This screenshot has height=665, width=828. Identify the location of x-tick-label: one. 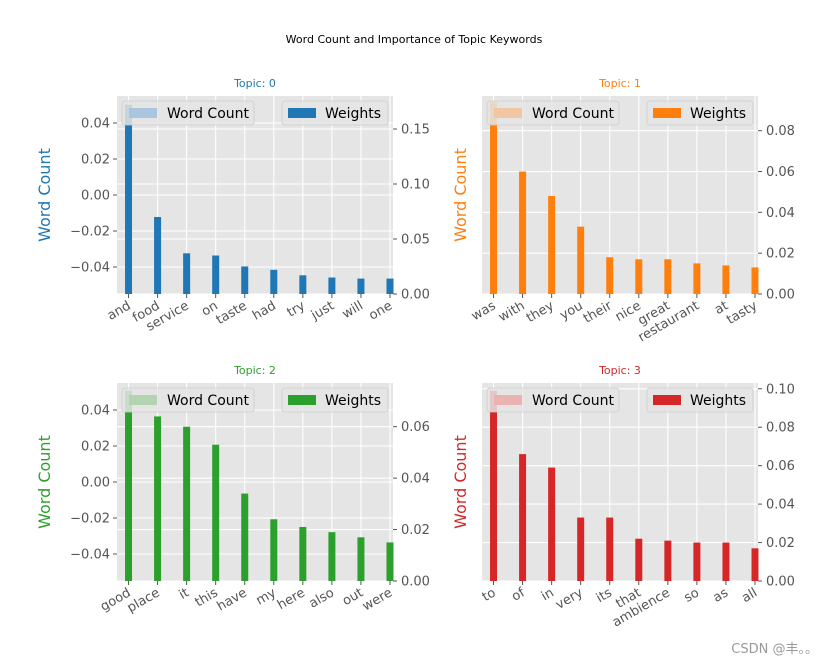
(381, 310).